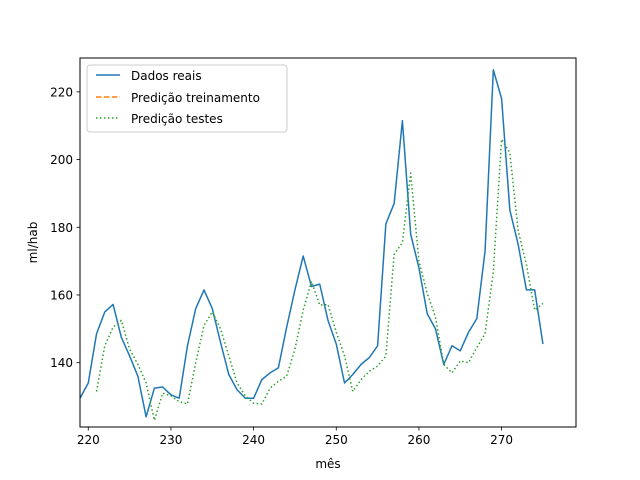 The image size is (640, 480). What do you see at coordinates (418, 440) in the screenshot?
I see `x-tick-label: 260` at bounding box center [418, 440].